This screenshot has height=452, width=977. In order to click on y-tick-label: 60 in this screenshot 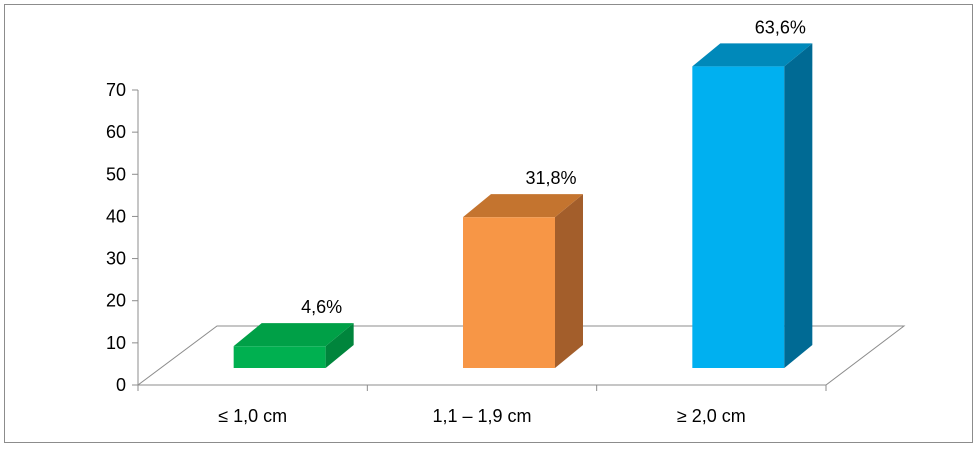, I will do `click(116, 132)`.